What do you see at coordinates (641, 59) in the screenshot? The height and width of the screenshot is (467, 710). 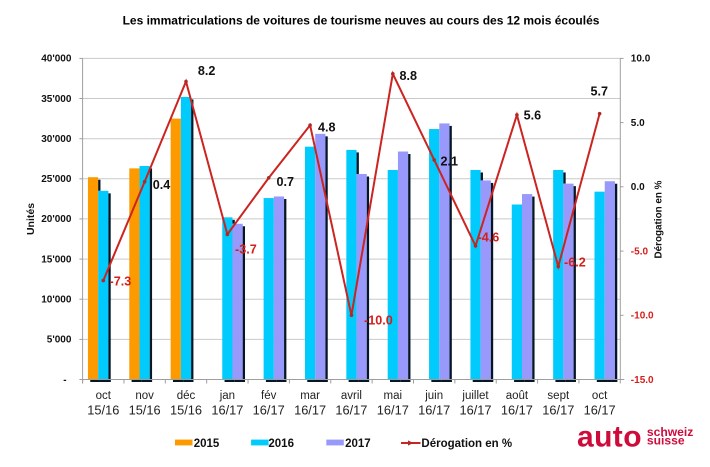 I see `svg-text: 10.0` at bounding box center [641, 59].